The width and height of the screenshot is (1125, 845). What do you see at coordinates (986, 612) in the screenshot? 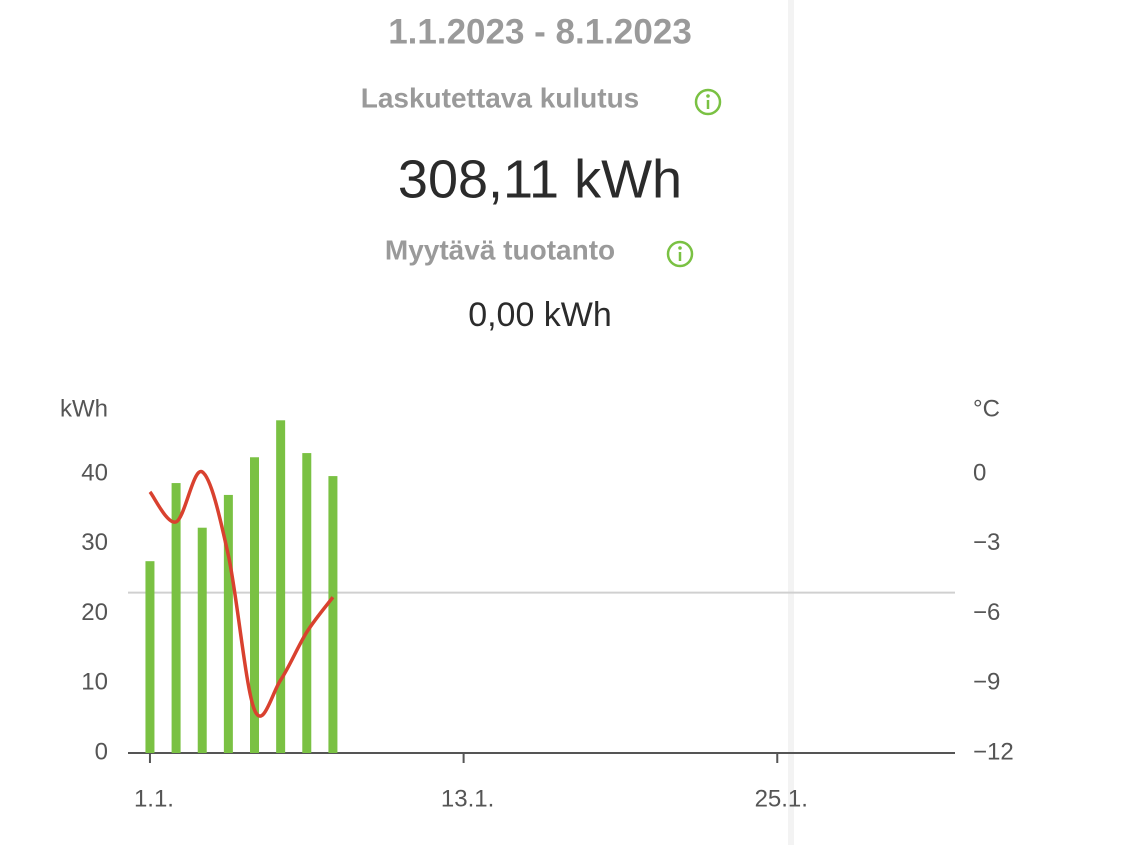
I see `y2-tick-label: −6` at bounding box center [986, 612].